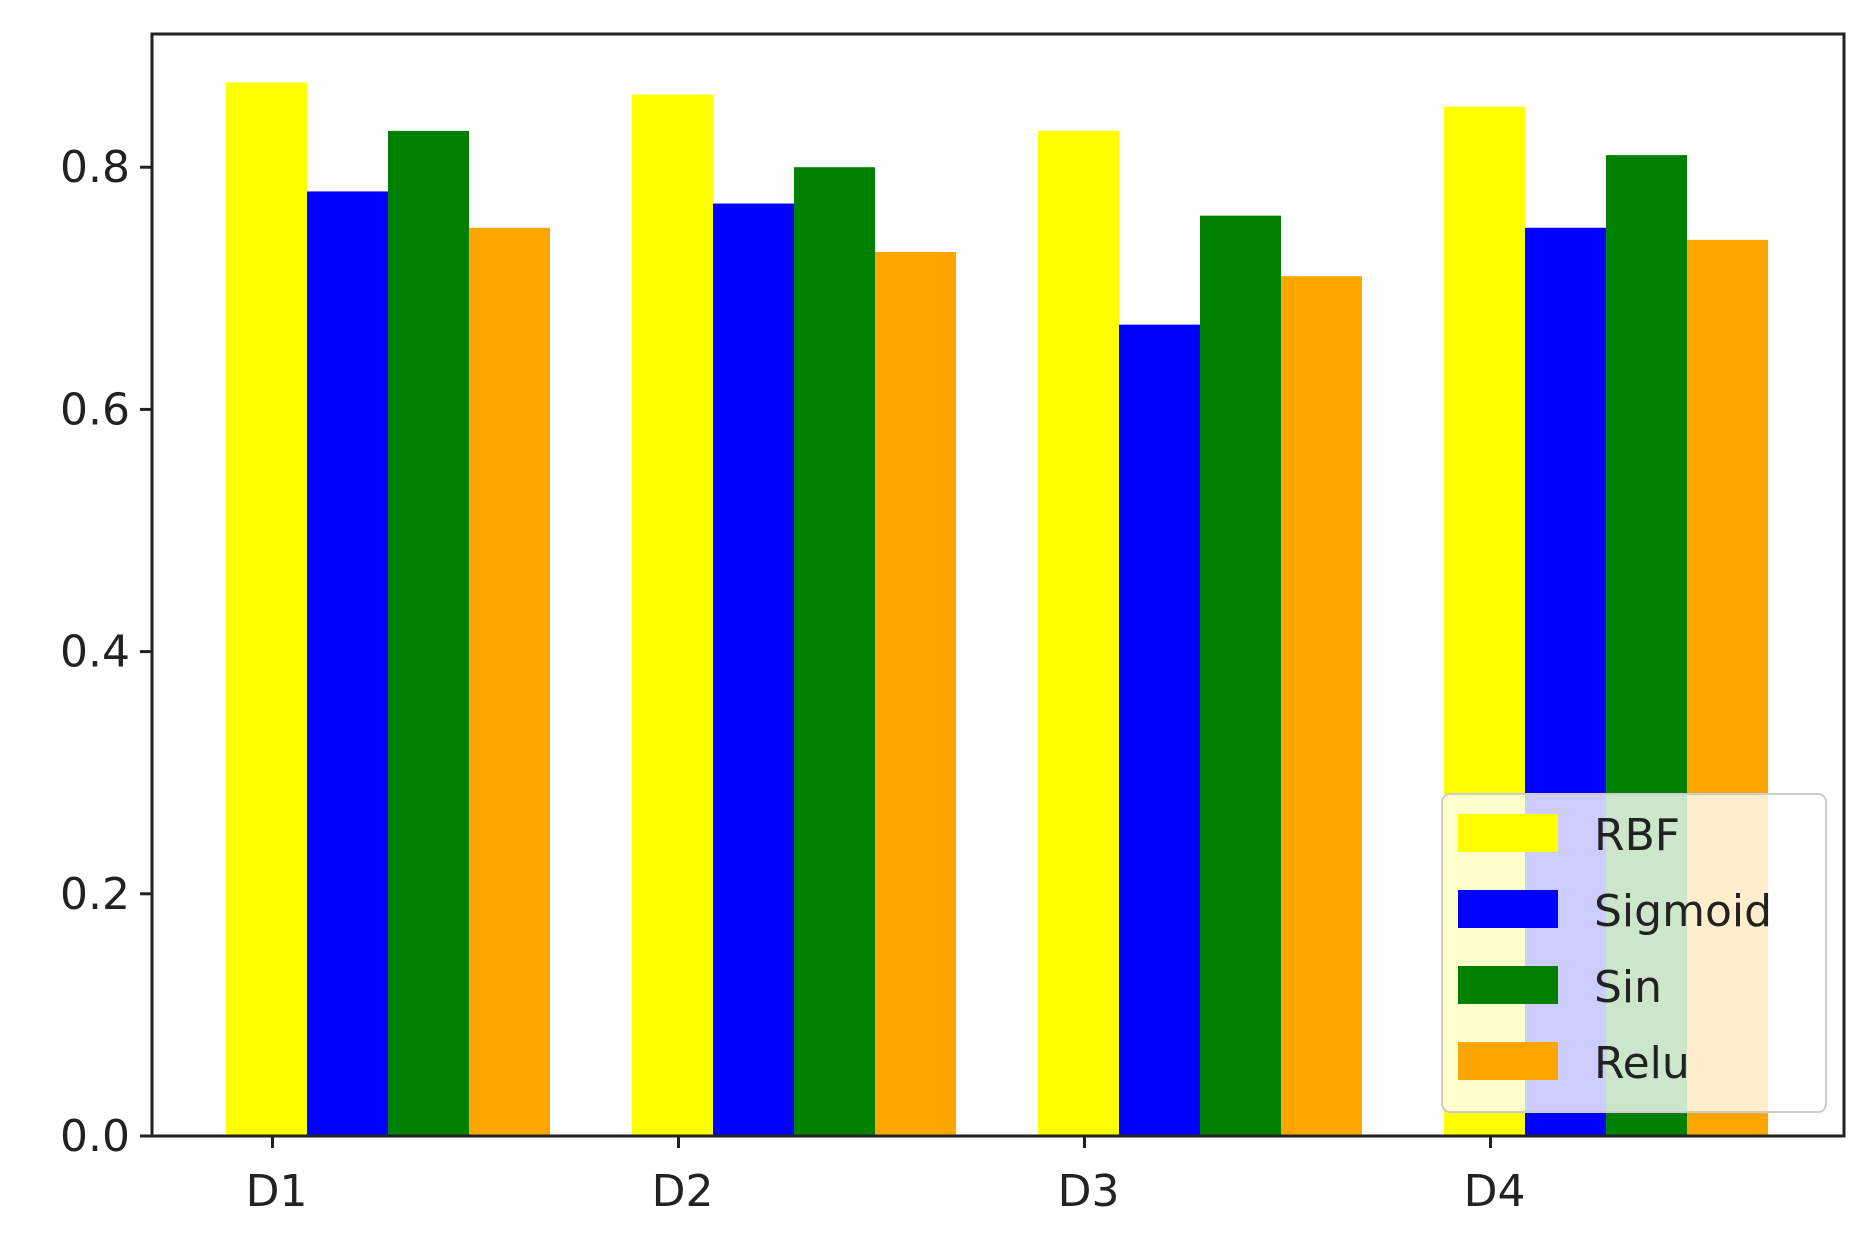 Image resolution: width=1868 pixels, height=1257 pixels. I want to click on x-tick-label: D3, so click(1089, 1191).